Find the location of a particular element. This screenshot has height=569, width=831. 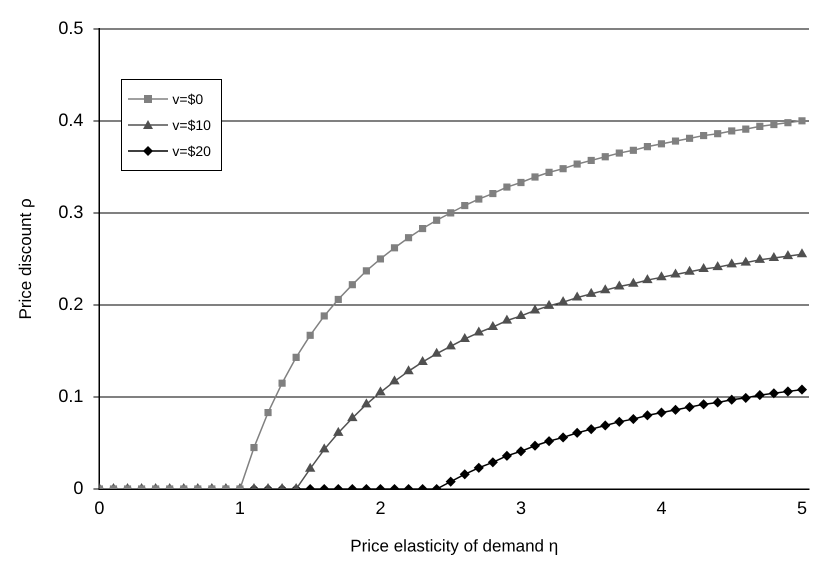

x-tick-label: 0 is located at coordinates (99, 508).